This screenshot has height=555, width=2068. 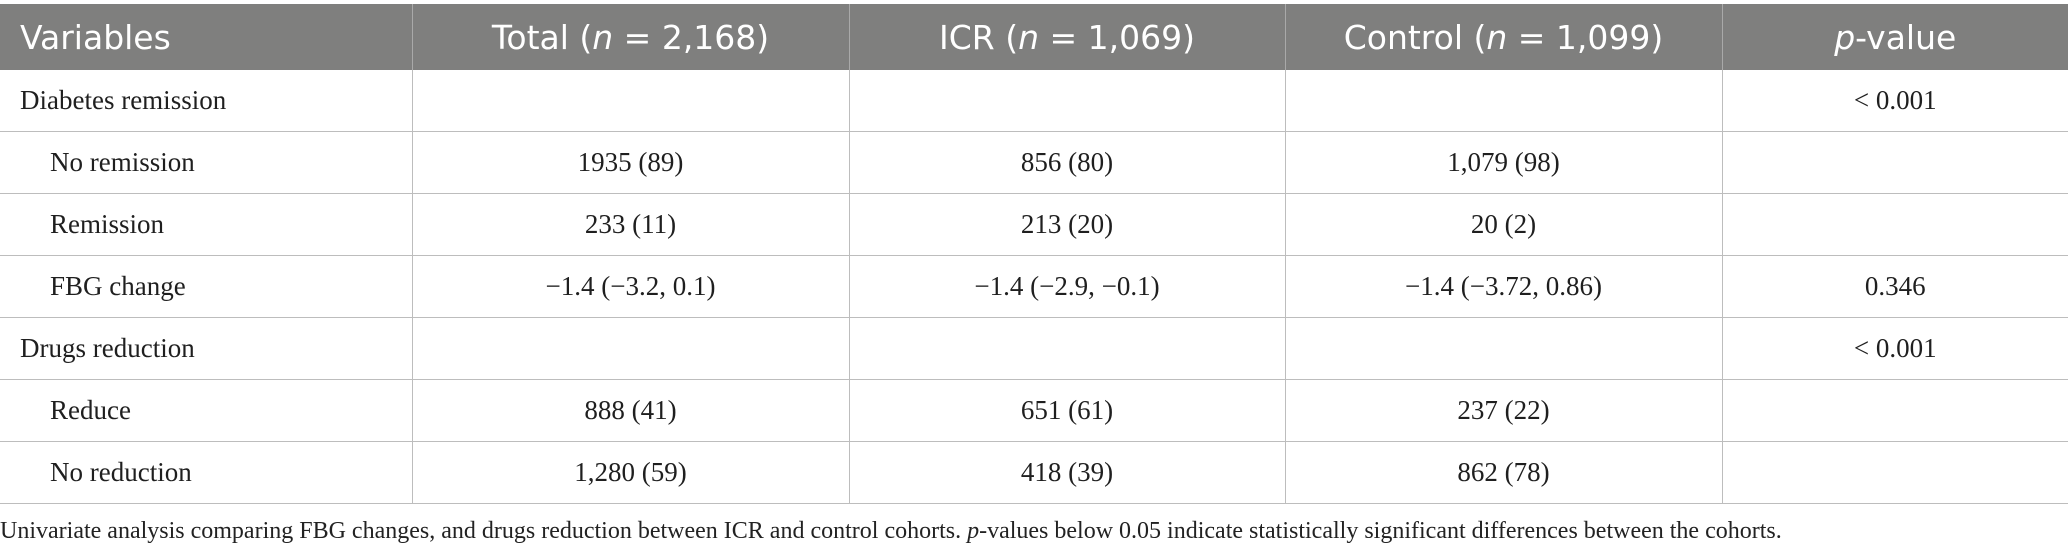 I want to click on cell-total: 1,280 (59), so click(x=631, y=472).